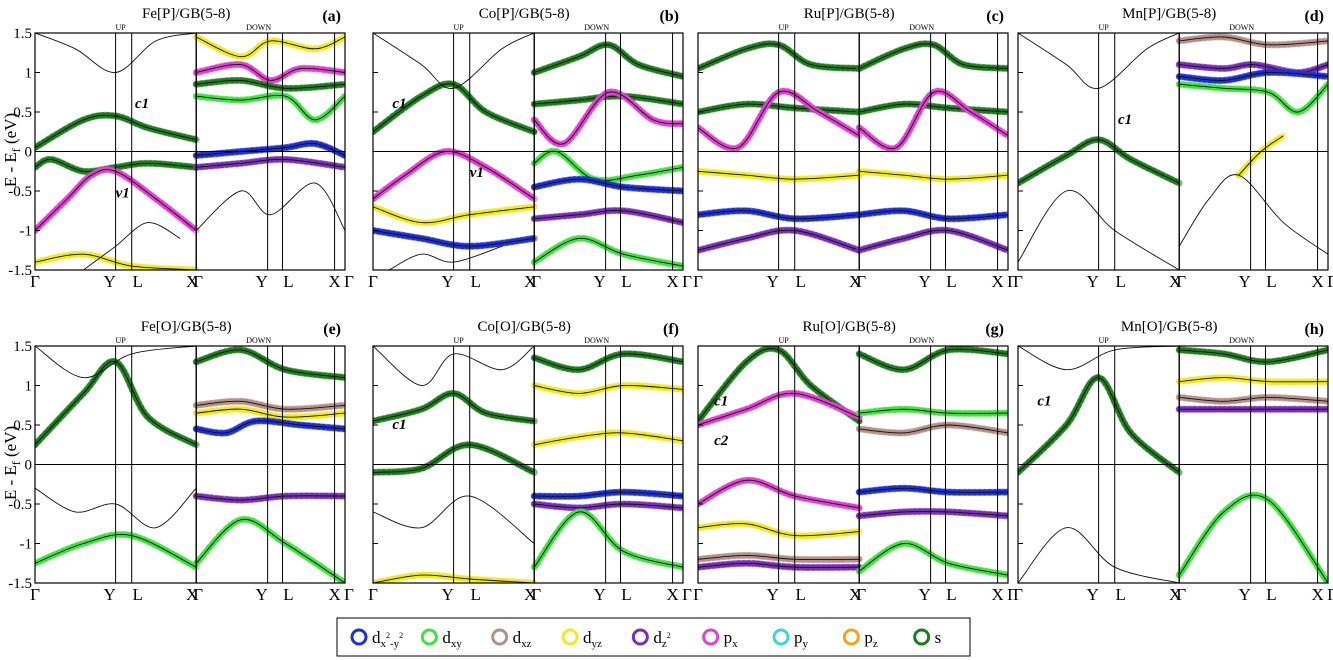  I want to click on legend-label: dx2-y2, so click(387, 639).